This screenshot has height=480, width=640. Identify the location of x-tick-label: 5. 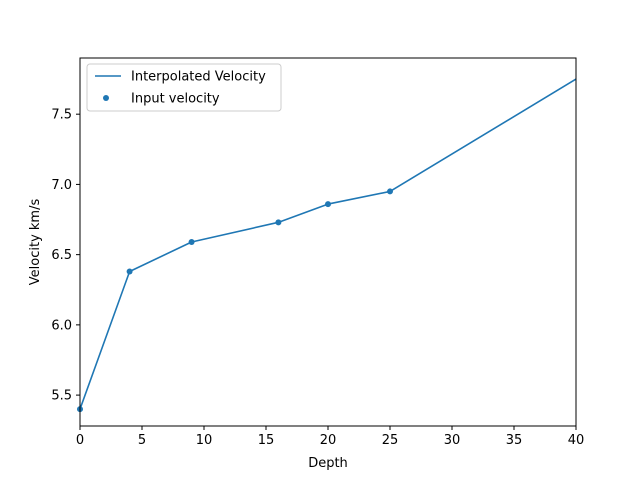
(142, 440).